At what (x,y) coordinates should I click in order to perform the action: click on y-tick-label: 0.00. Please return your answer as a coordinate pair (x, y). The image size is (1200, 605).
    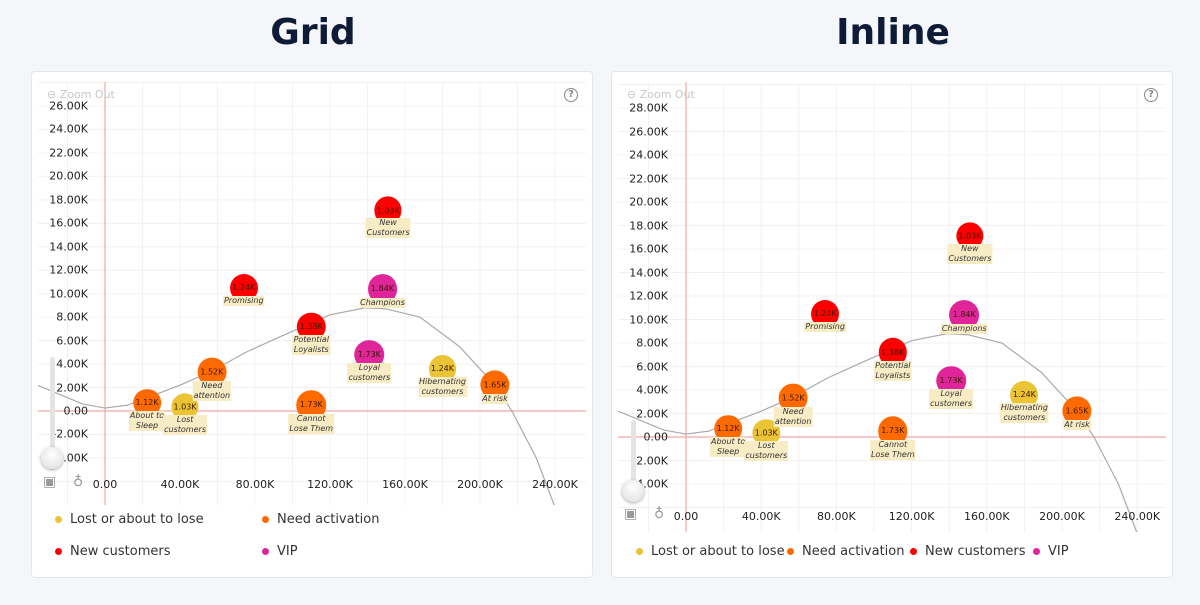
    Looking at the image, I should click on (76, 411).